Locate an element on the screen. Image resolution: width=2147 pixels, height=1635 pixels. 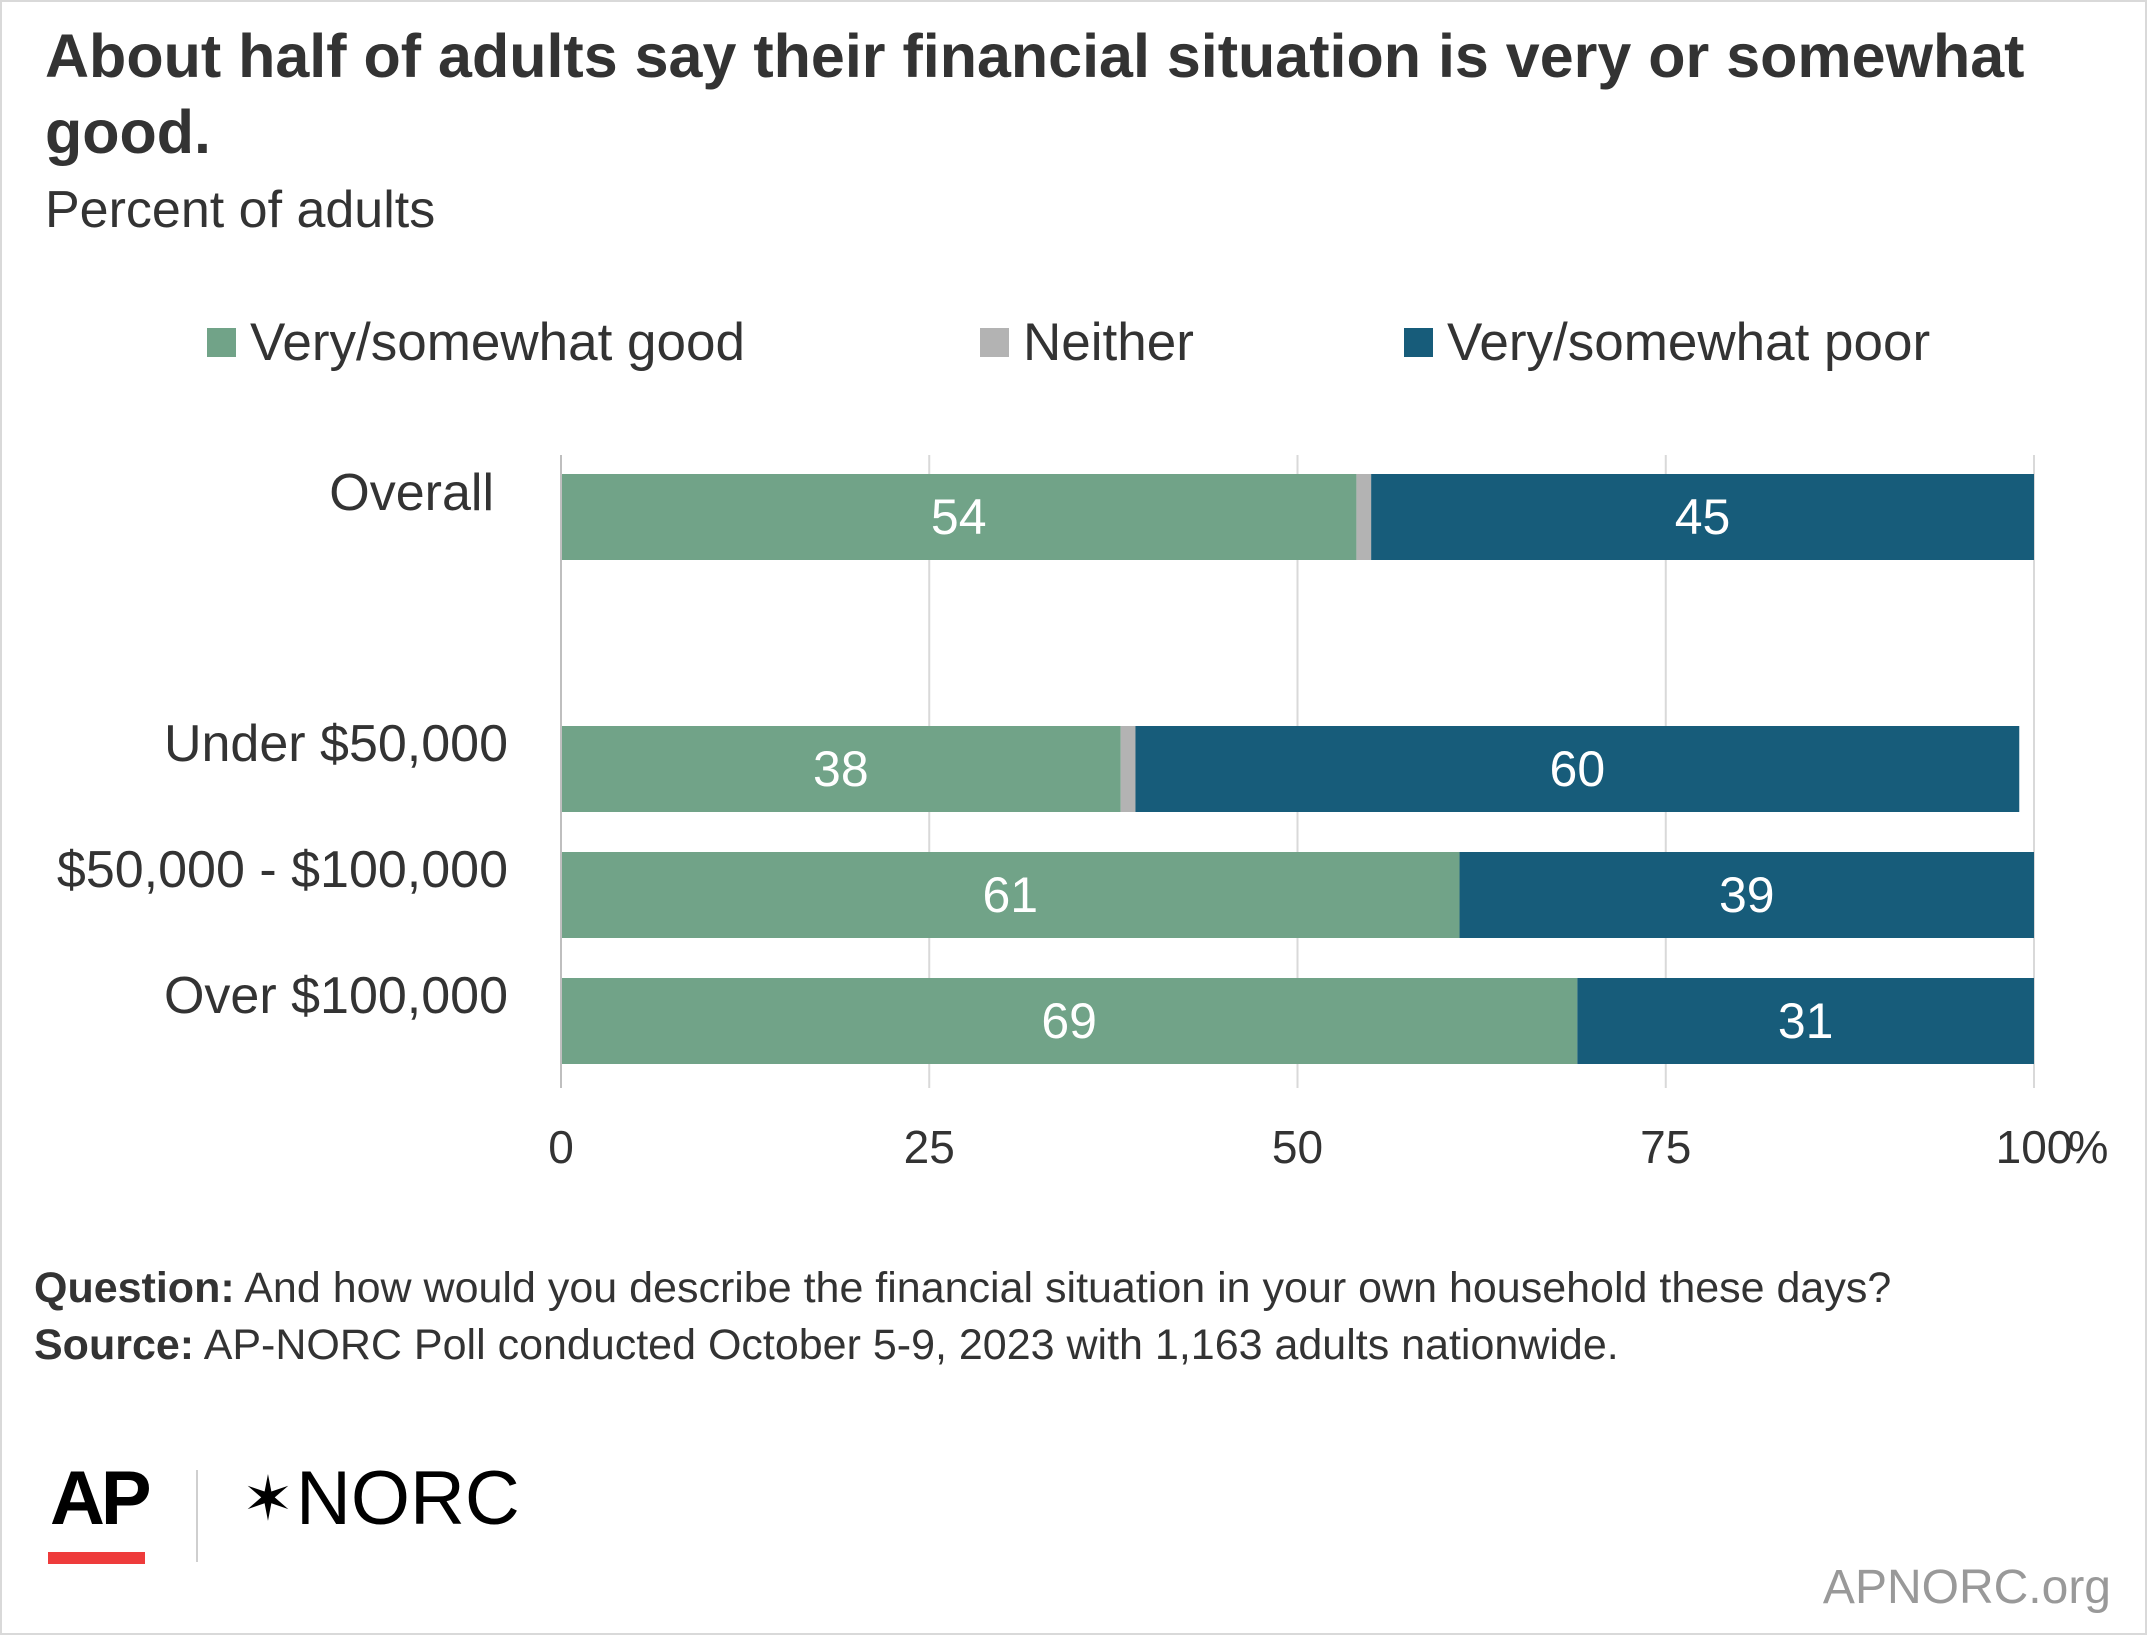
x-tick-label: 0 is located at coordinates (561, 1147).